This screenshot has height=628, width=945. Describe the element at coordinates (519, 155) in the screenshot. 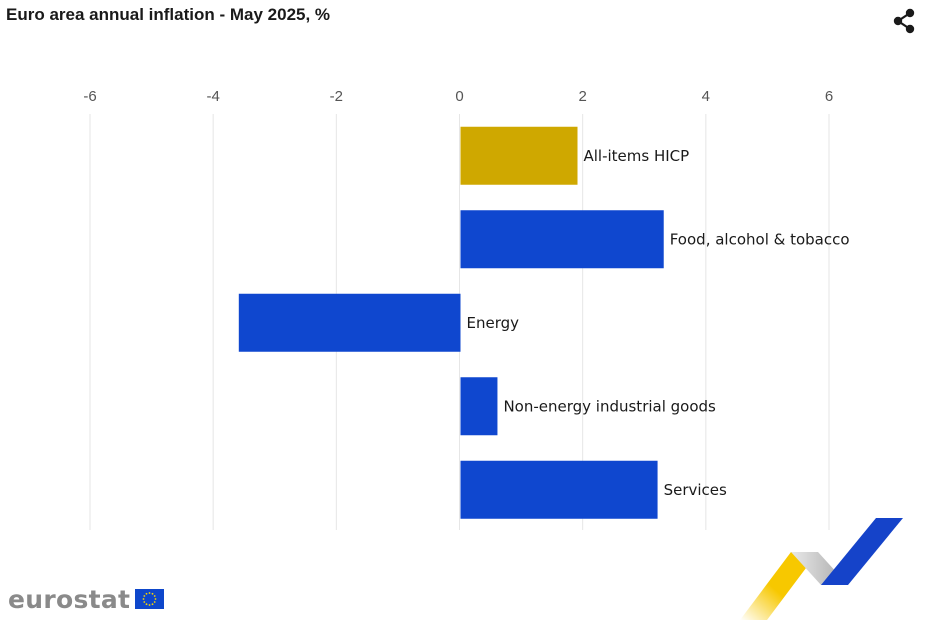

I see `bar-all-items-hicp` at that location.